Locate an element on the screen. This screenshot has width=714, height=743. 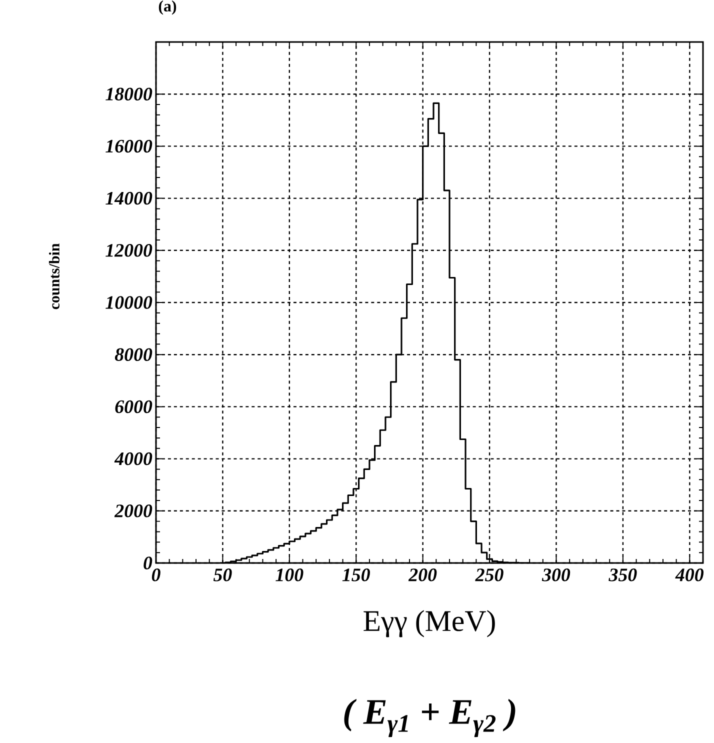
y-tick-label: 2000 is located at coordinates (133, 511).